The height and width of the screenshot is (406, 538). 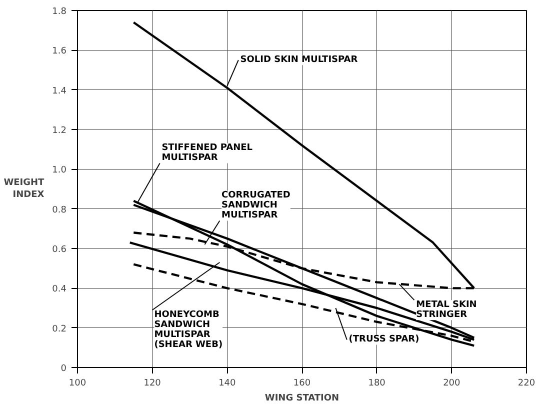 I want to click on x-tick-label: 160, so click(x=302, y=383).